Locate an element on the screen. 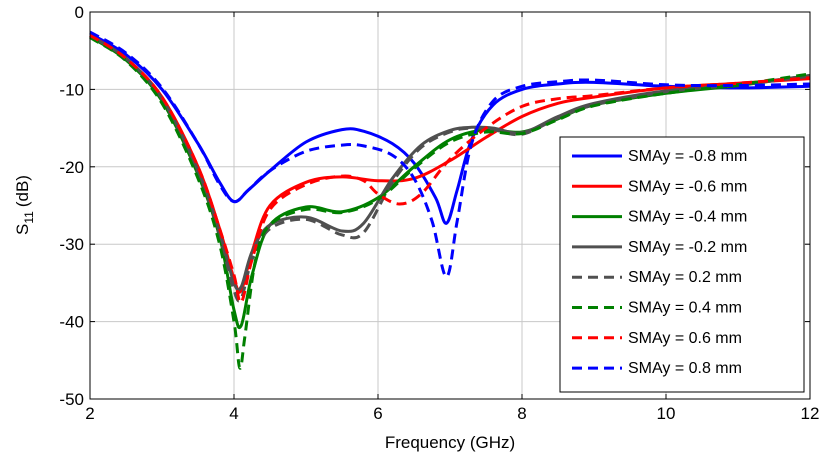  x-tick-label: 6 is located at coordinates (377, 413).